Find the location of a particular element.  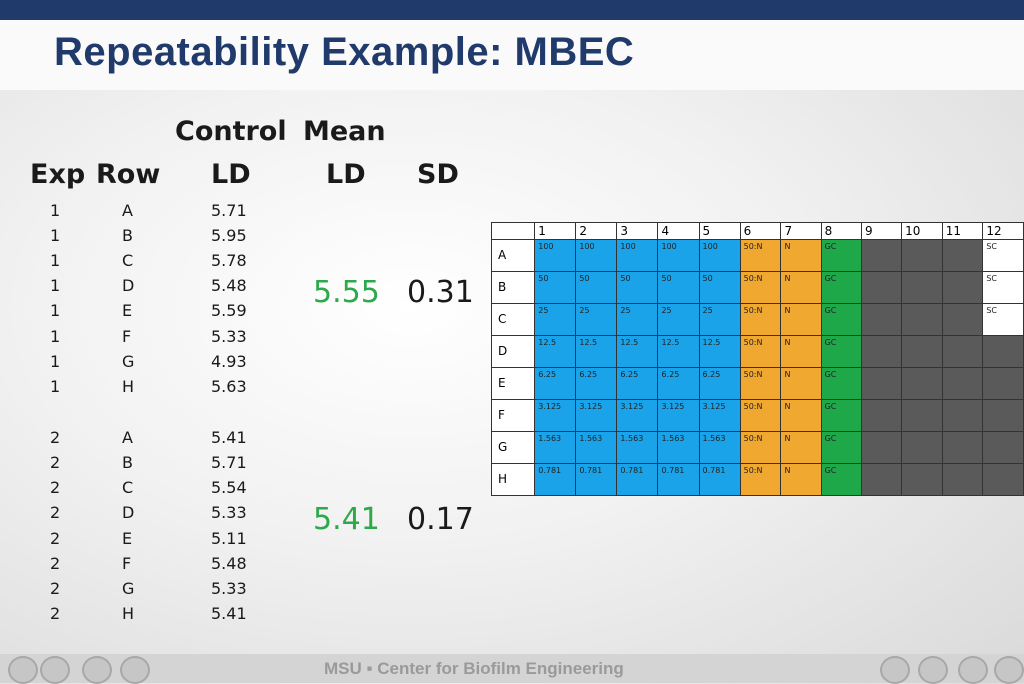

row-cell: A is located at coordinates (127, 437).